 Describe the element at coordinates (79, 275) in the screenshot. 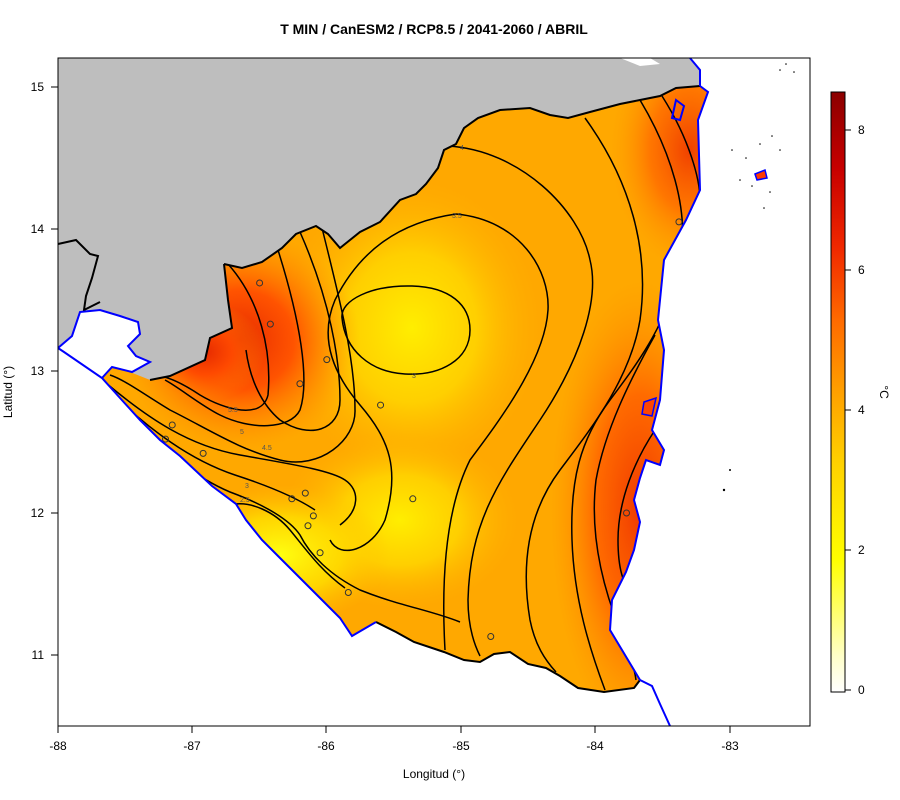

I see `honduras-border` at that location.